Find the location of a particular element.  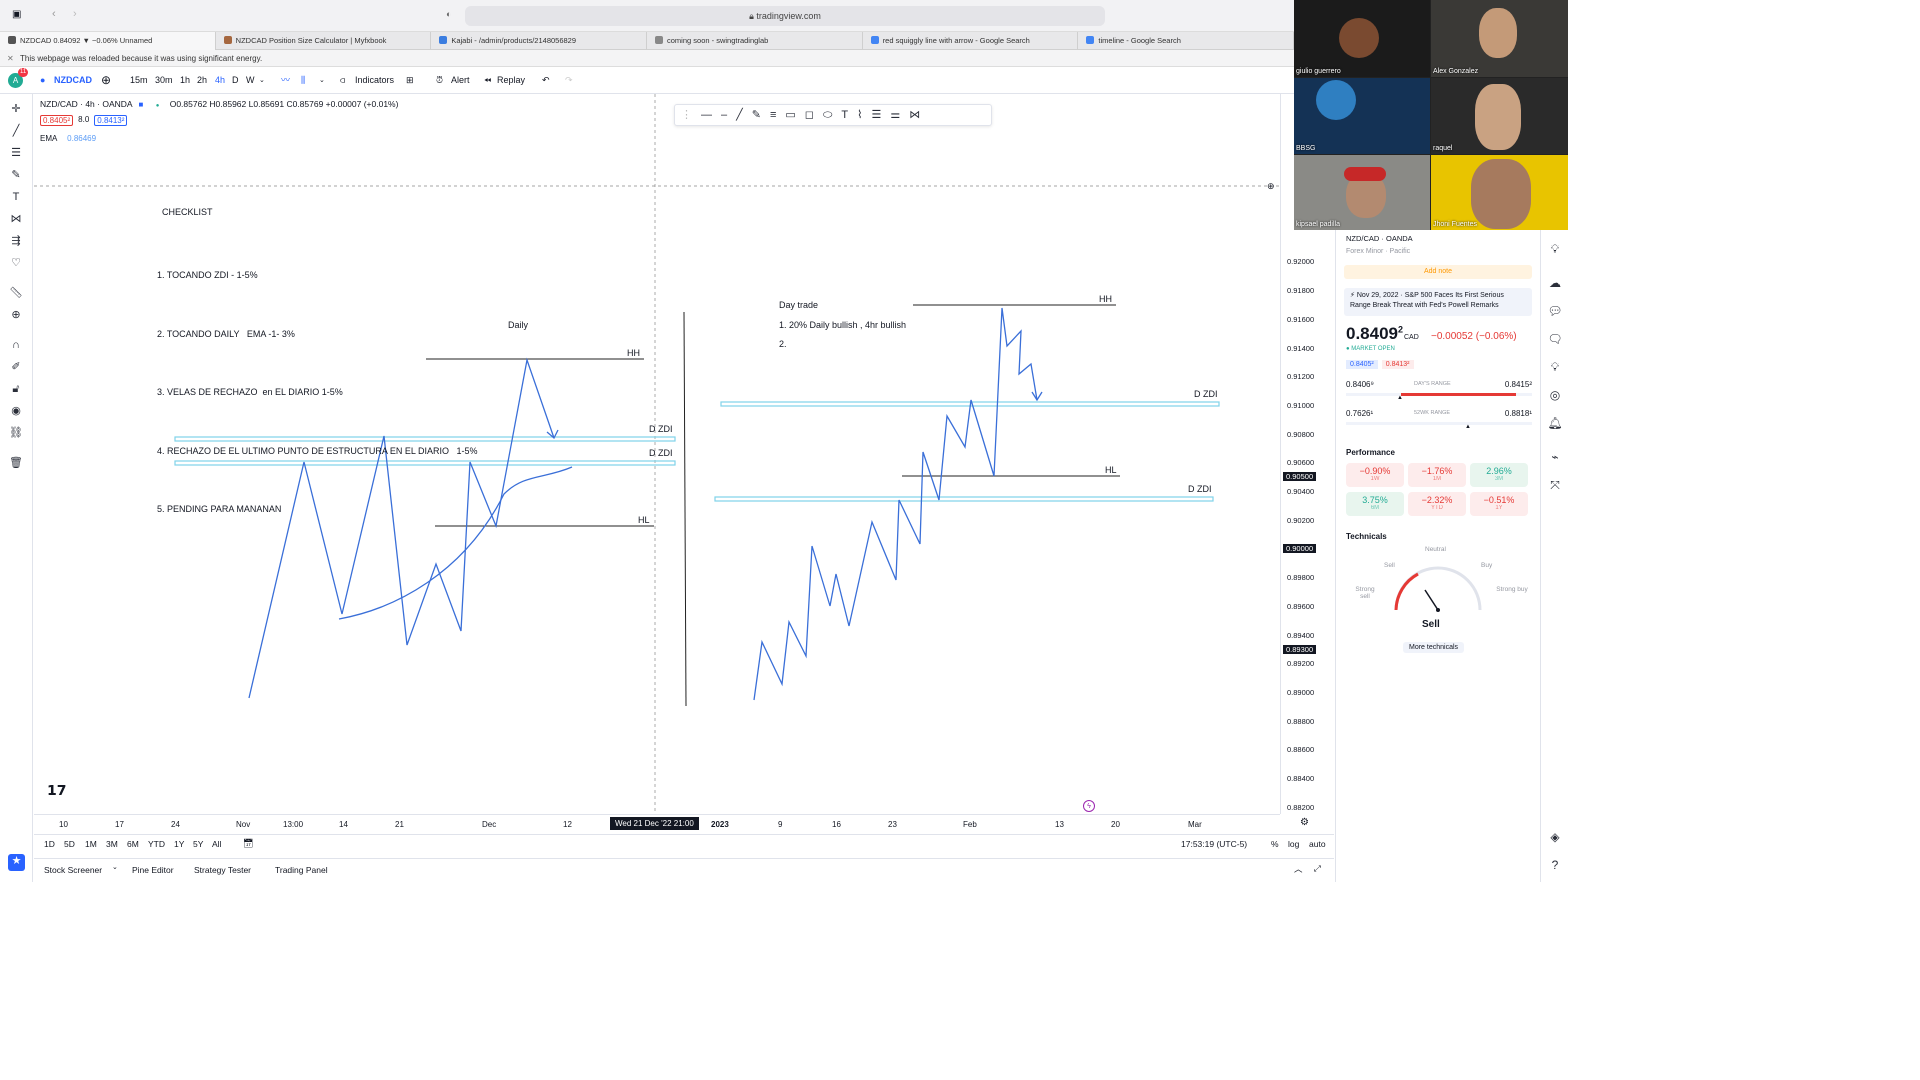

address-bar: 🔒︎ tradingview.com is located at coordinates (785, 16).